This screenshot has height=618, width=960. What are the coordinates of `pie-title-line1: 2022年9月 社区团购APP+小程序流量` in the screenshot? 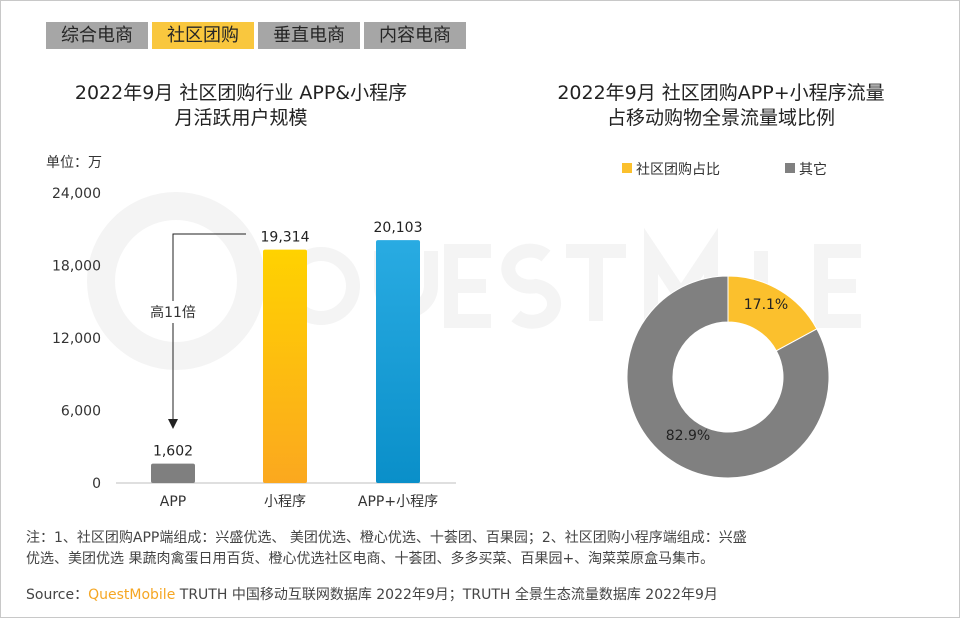 It's located at (721, 93).